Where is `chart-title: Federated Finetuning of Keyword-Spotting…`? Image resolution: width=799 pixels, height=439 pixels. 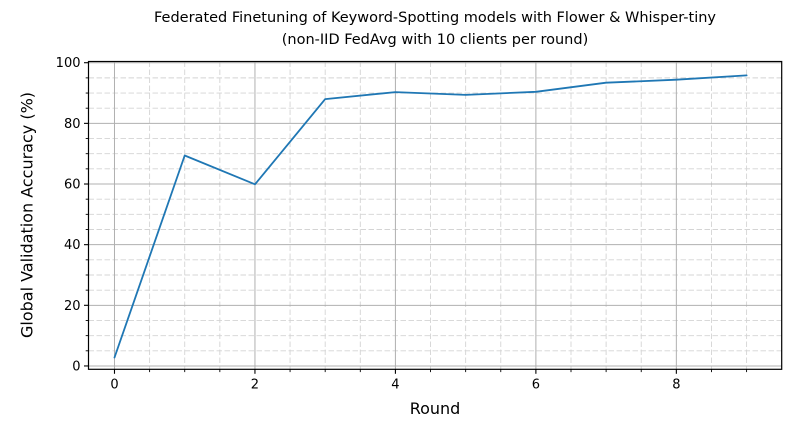
chart-title: Federated Finetuning of Keyword-Spotting… is located at coordinates (435, 29).